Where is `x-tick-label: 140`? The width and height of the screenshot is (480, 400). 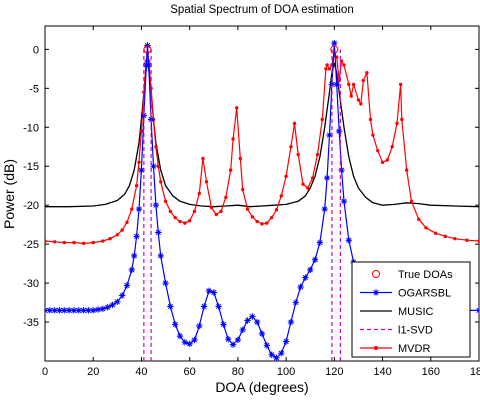 x-tick-label: 140 is located at coordinates (382, 372).